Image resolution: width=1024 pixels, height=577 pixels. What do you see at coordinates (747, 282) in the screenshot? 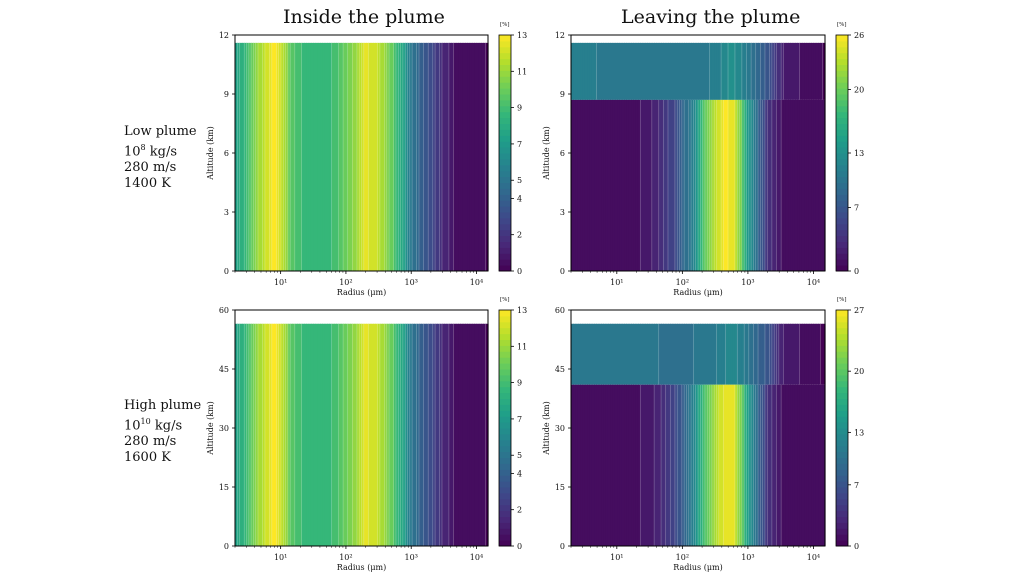
I see `x-tick-label: 10³` at bounding box center [747, 282].